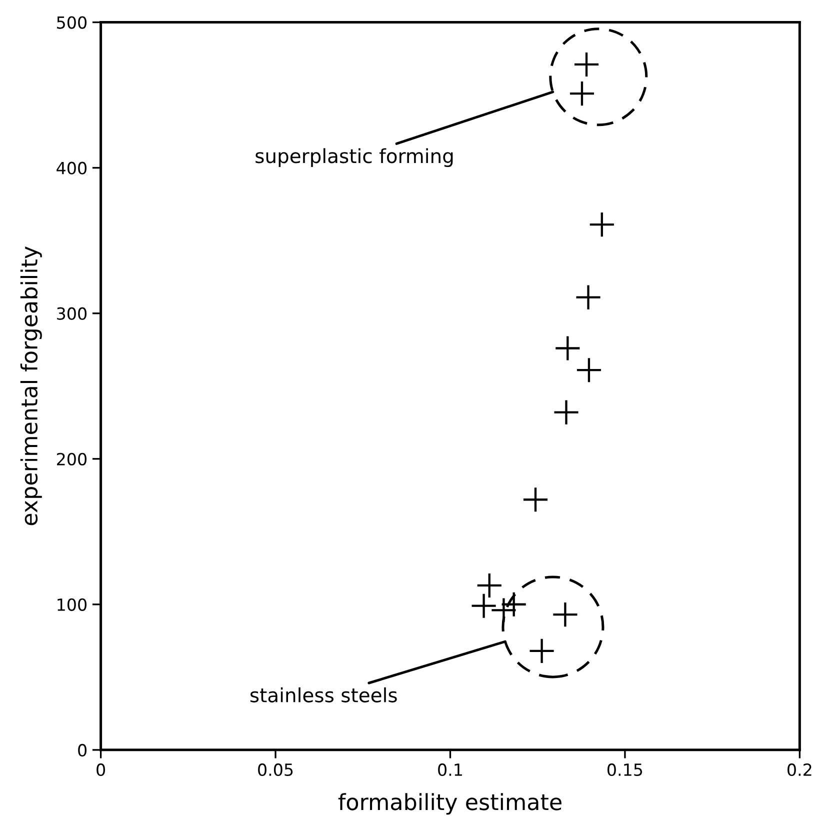 This screenshot has width=840, height=825. Describe the element at coordinates (354, 158) in the screenshot. I see `annotation: superplastic forming` at that location.